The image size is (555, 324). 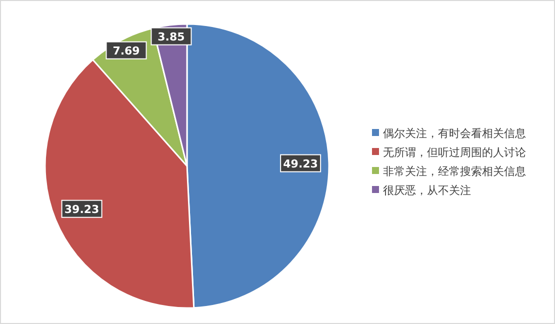 What do you see at coordinates (171, 37) in the screenshot?
I see `data-label: 3.85` at bounding box center [171, 37].